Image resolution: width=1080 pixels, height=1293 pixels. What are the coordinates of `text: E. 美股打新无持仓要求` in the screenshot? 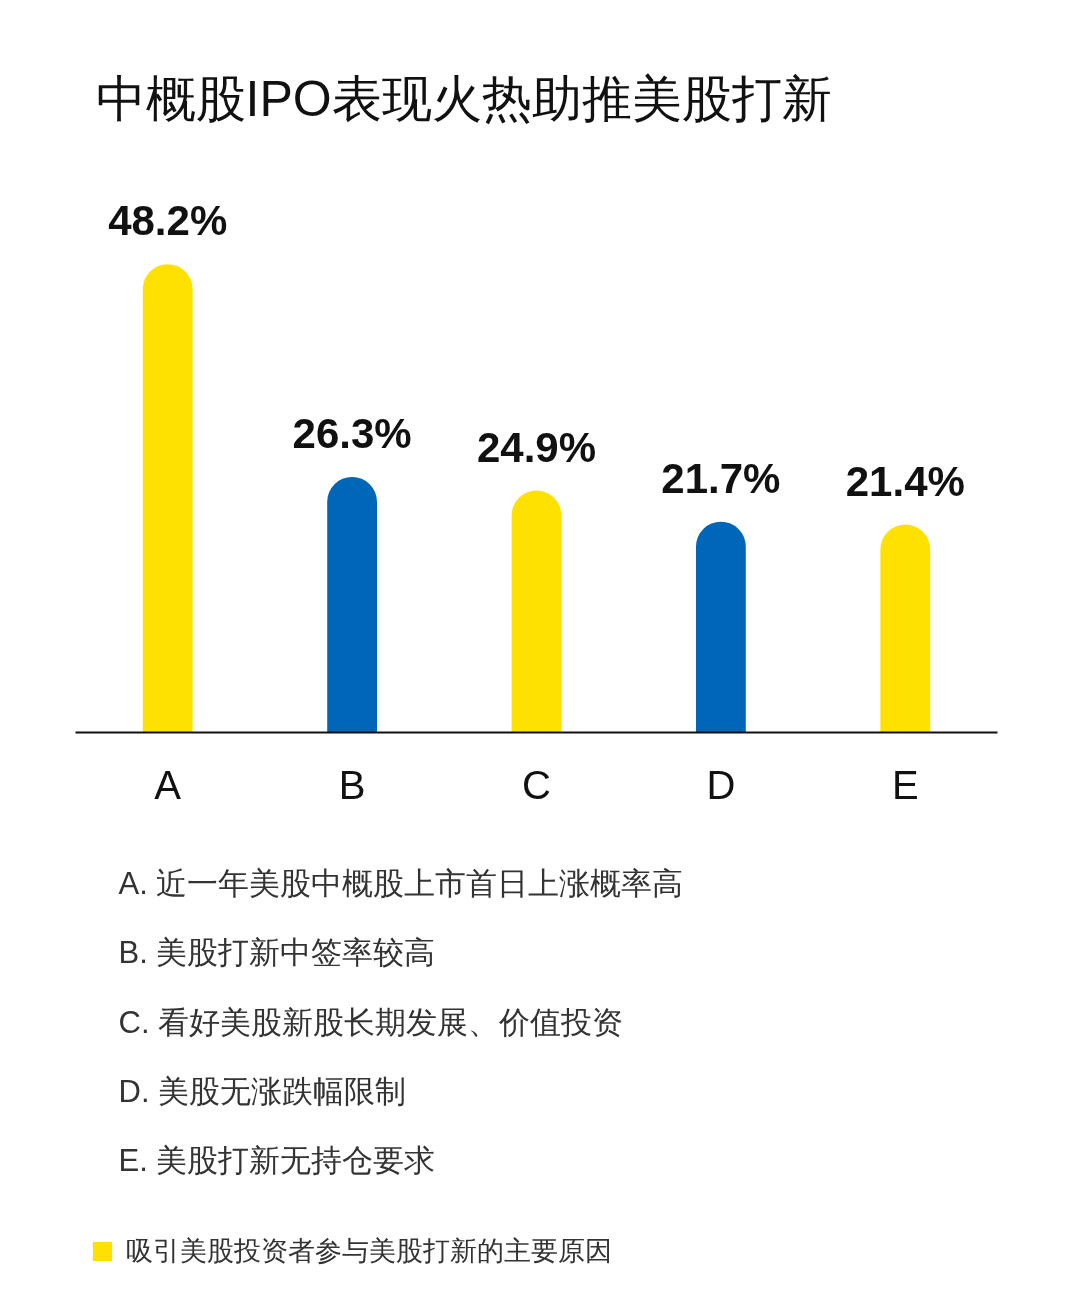 It's located at (277, 1161).